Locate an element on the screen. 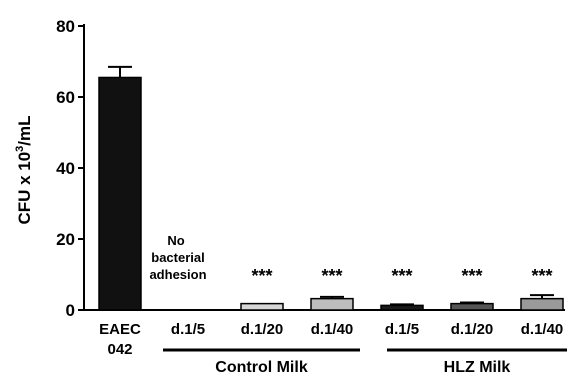 Image resolution: width=579 pixels, height=377 pixels. y-axis-title: CFU x 103/mL is located at coordinates (24, 169).